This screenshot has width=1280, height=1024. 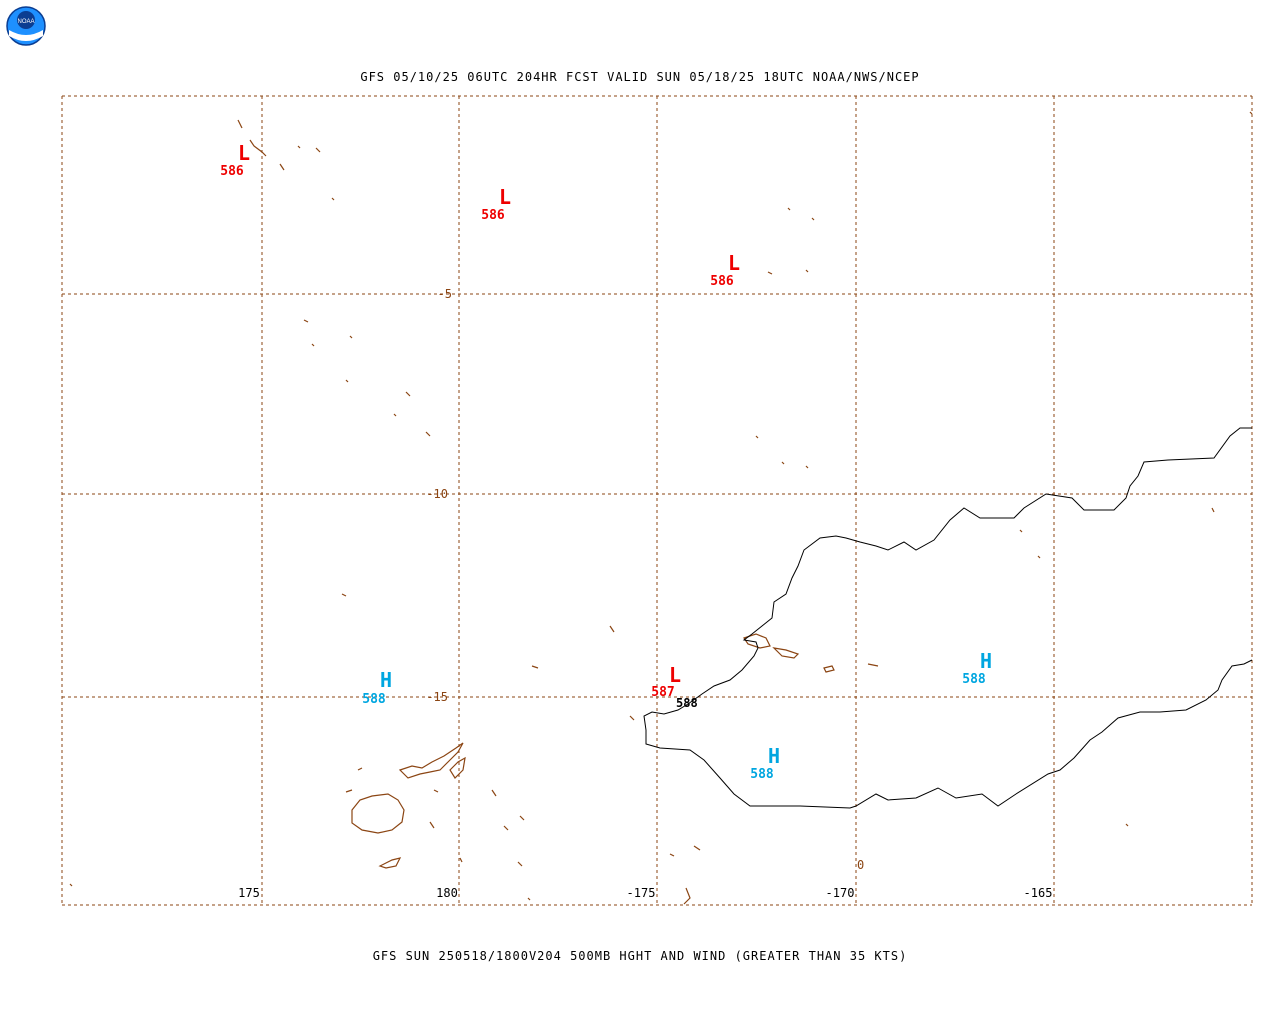 I want to click on lon-label-minus170: -170, so click(x=840, y=893).